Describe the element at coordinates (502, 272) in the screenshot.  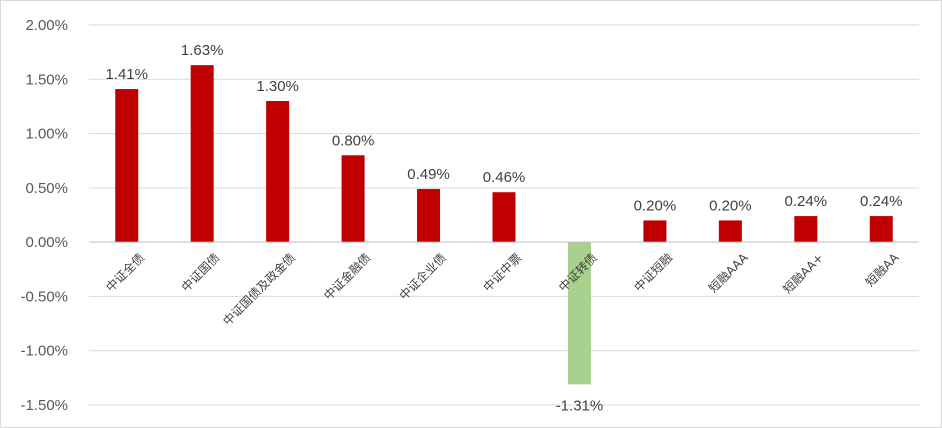
I see `category-label: 中证中票` at that location.